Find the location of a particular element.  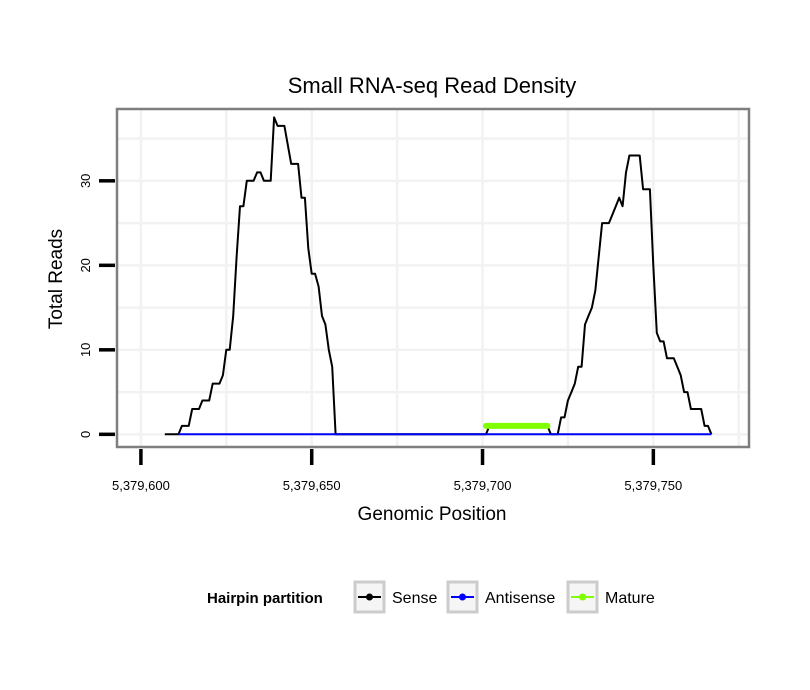

x-tick-label: 5,379,650 is located at coordinates (312, 485).